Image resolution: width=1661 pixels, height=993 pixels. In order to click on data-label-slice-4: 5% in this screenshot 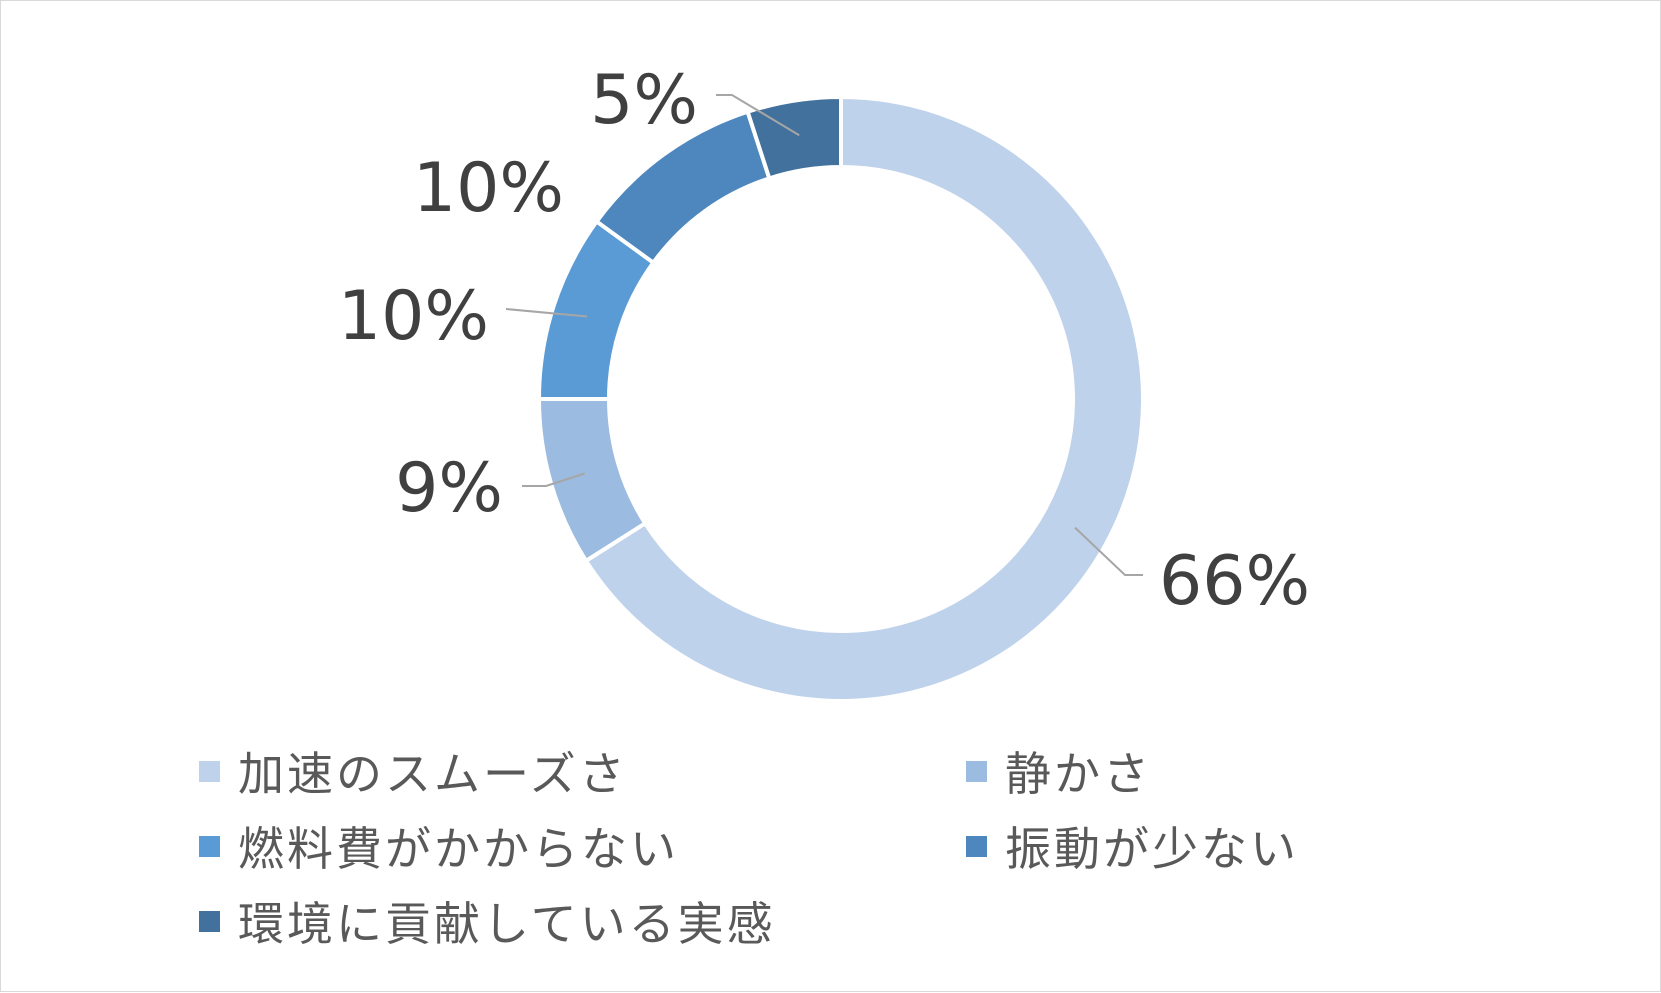, I will do `click(644, 100)`.